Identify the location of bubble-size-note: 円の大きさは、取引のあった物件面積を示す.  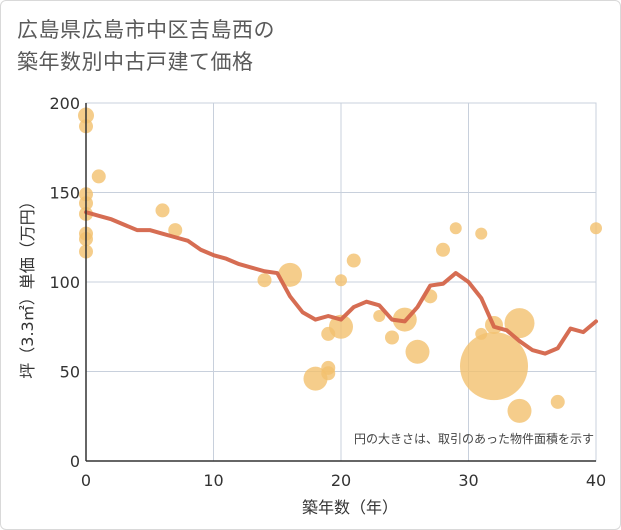
(474, 438).